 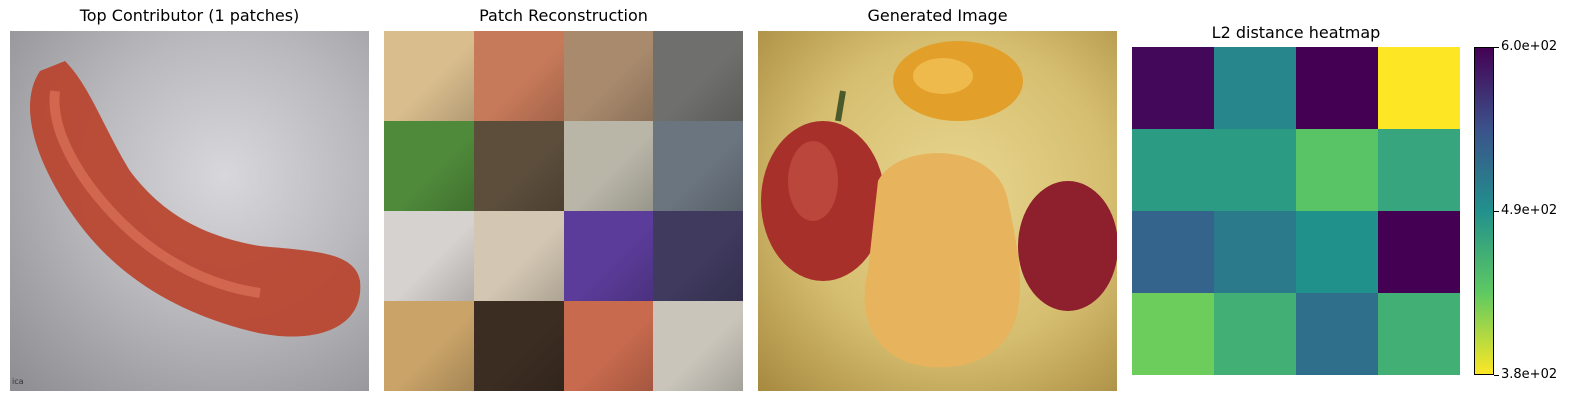 What do you see at coordinates (1529, 46) in the screenshot?
I see `colorbar-tick-label: 6.0e+02` at bounding box center [1529, 46].